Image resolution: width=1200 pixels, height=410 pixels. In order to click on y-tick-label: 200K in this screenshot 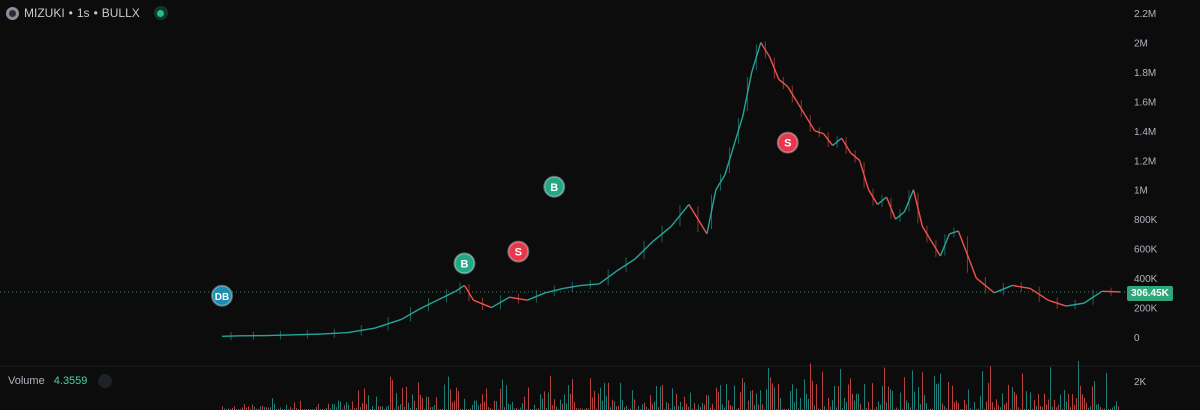, I will do `click(1146, 309)`.